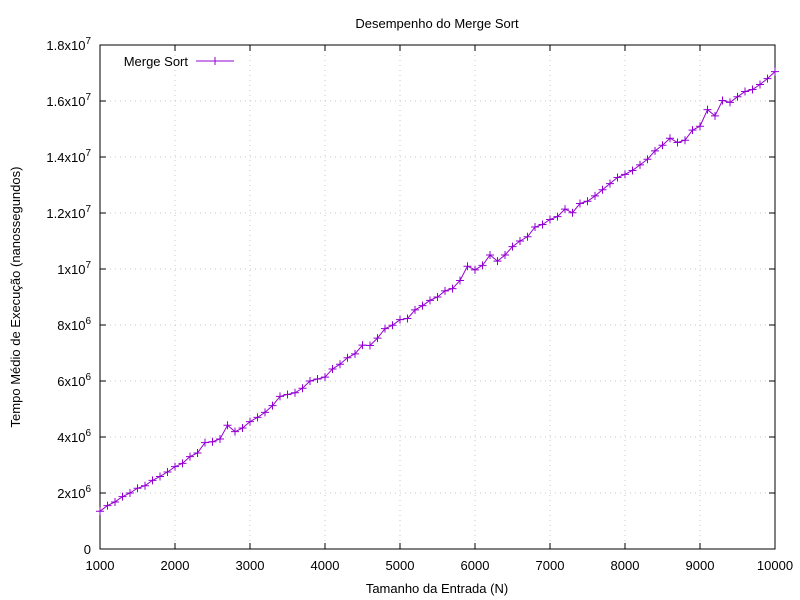 The width and height of the screenshot is (800, 600). Describe the element at coordinates (68, 212) in the screenshot. I see `y-tick-label: 1.2x10⁷` at that location.